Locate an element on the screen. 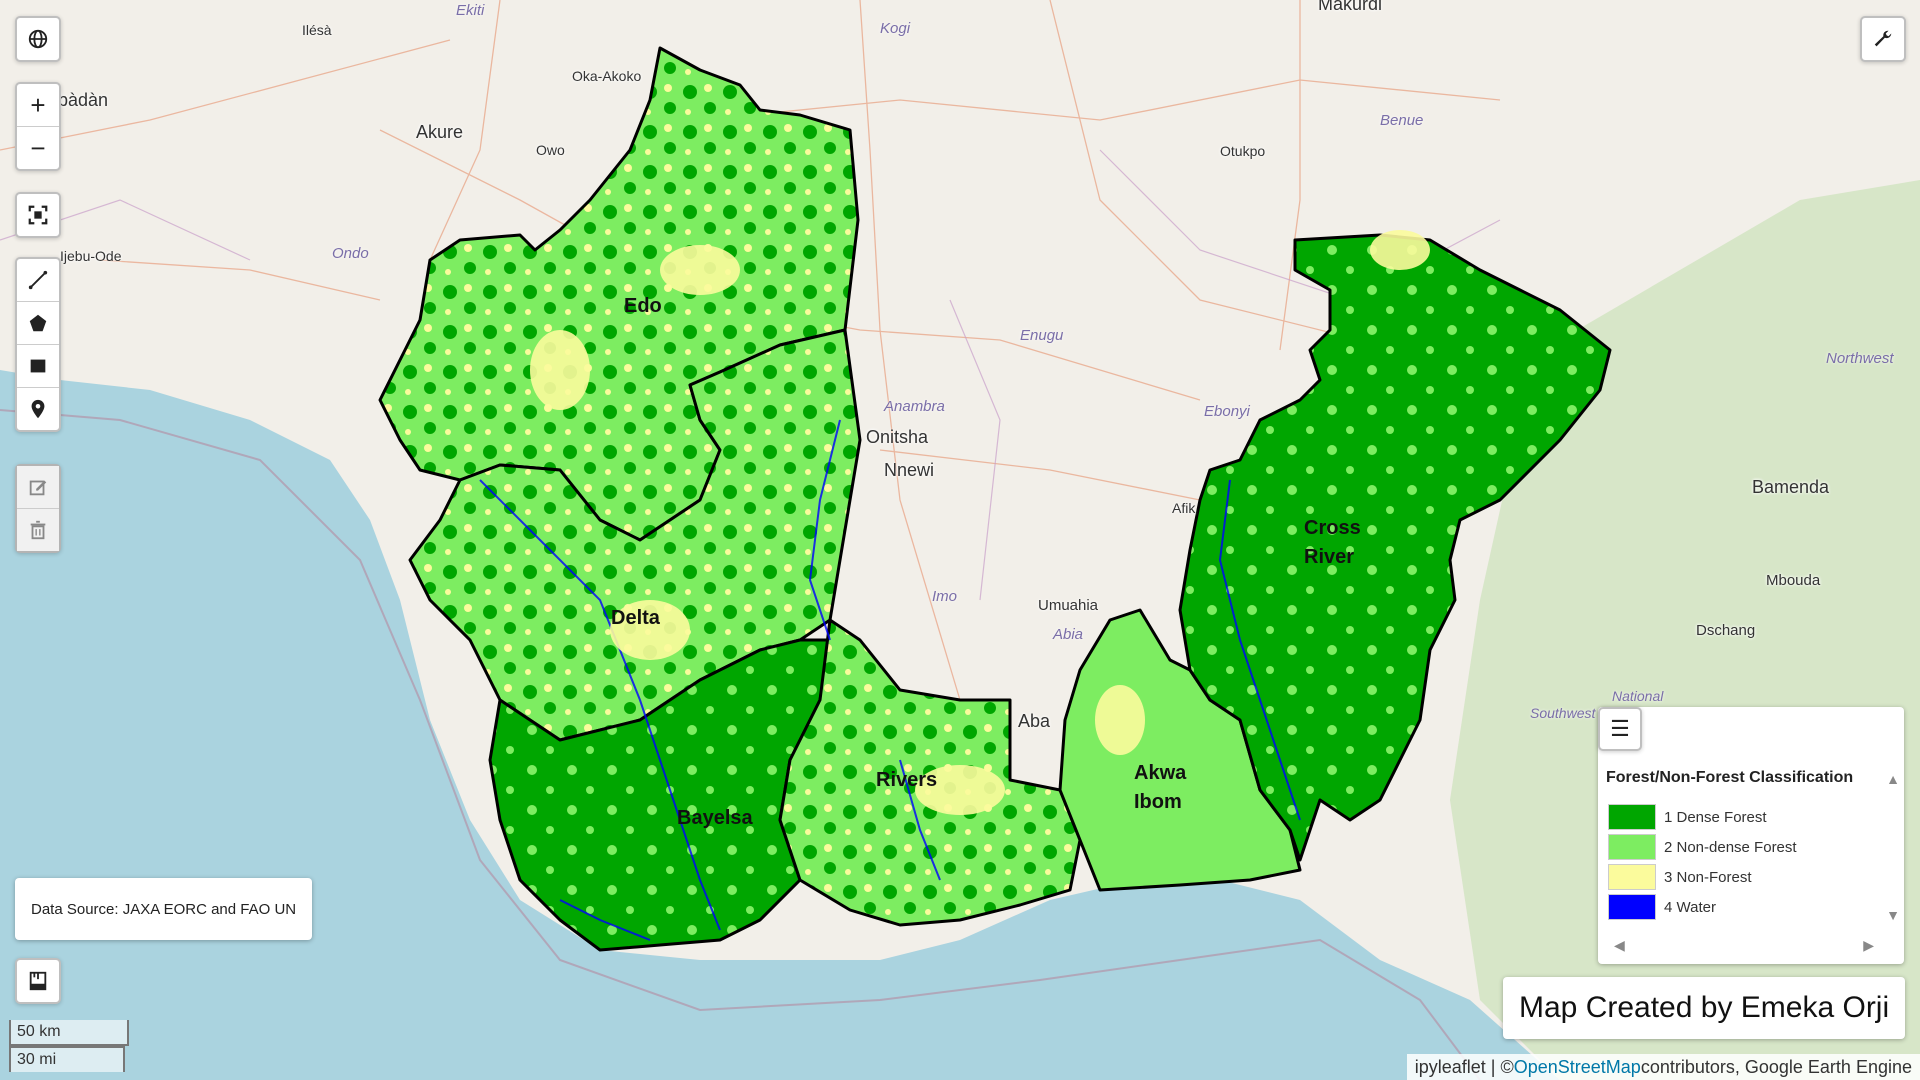 This screenshot has width=1920, height=1080. legend-toggle: ☰ is located at coordinates (1620, 729).